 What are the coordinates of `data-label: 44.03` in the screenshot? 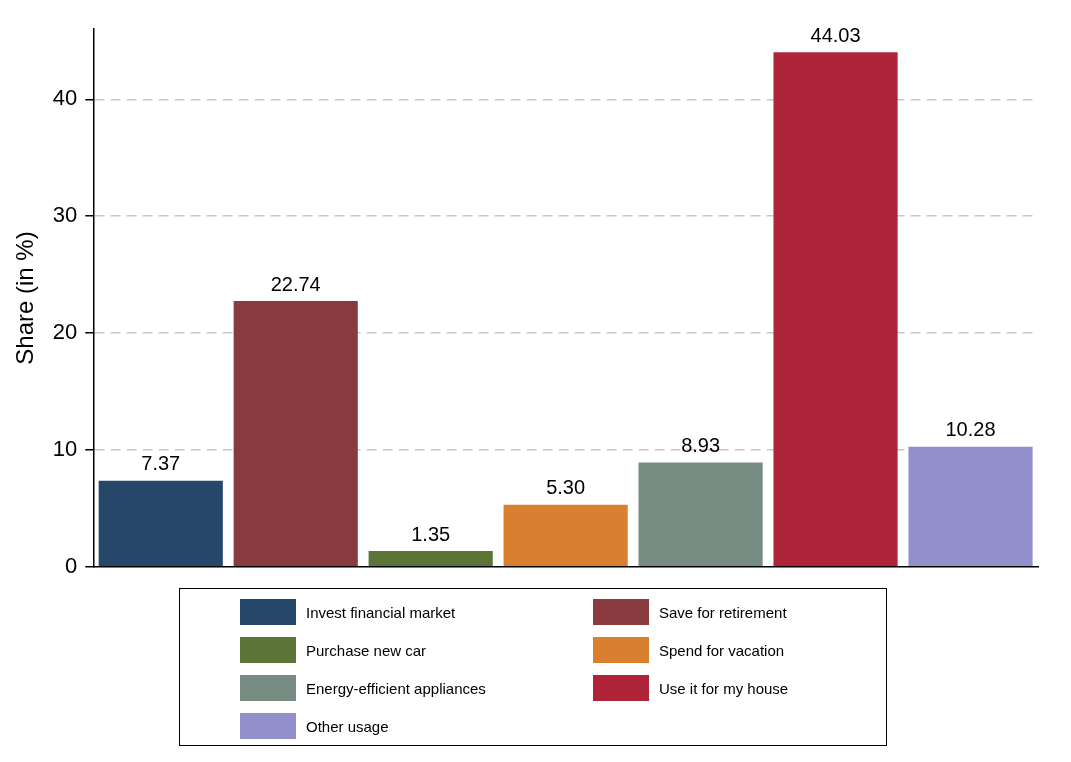 It's located at (835, 34).